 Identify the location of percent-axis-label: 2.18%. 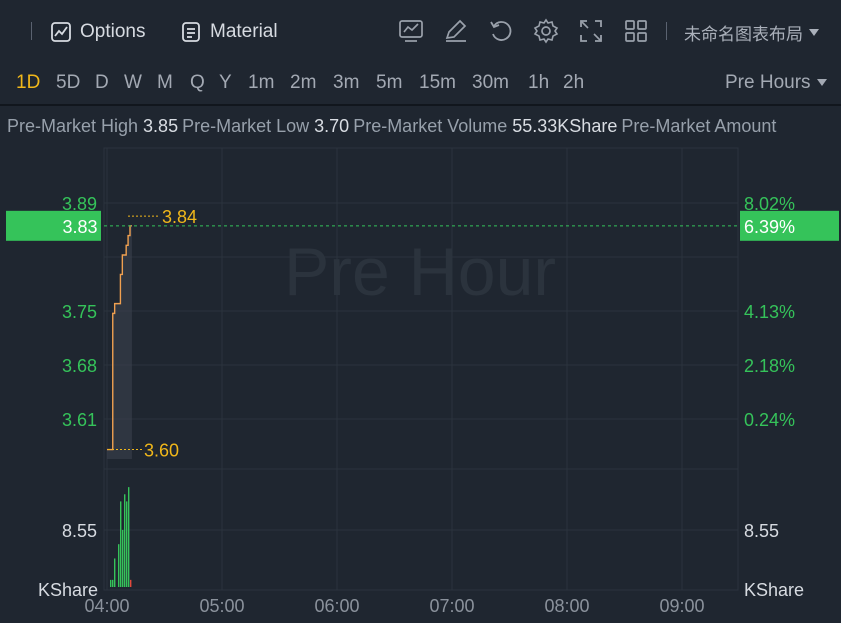
(769, 366).